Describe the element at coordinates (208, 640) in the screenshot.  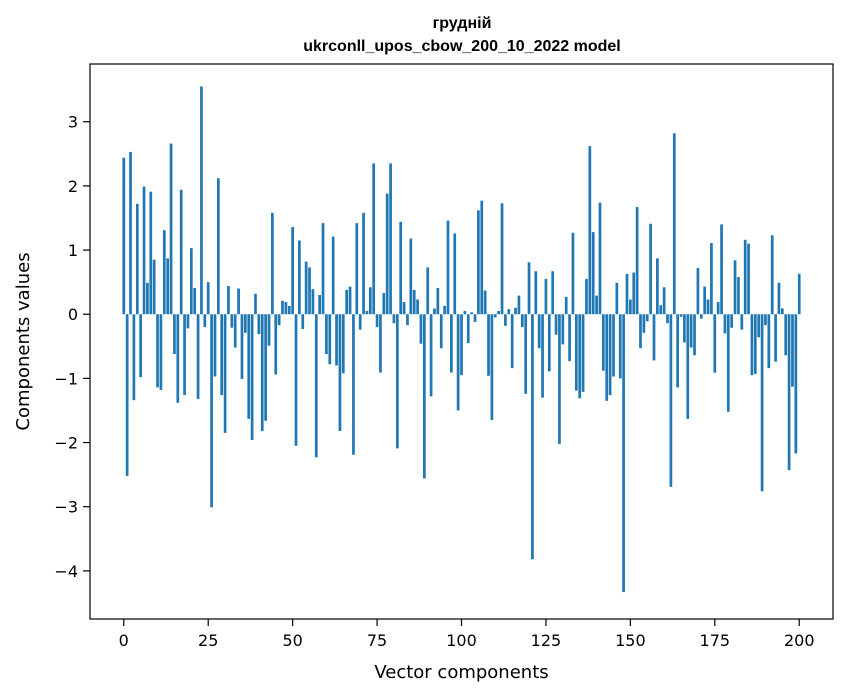
I see `x-tick-label: 25` at that location.